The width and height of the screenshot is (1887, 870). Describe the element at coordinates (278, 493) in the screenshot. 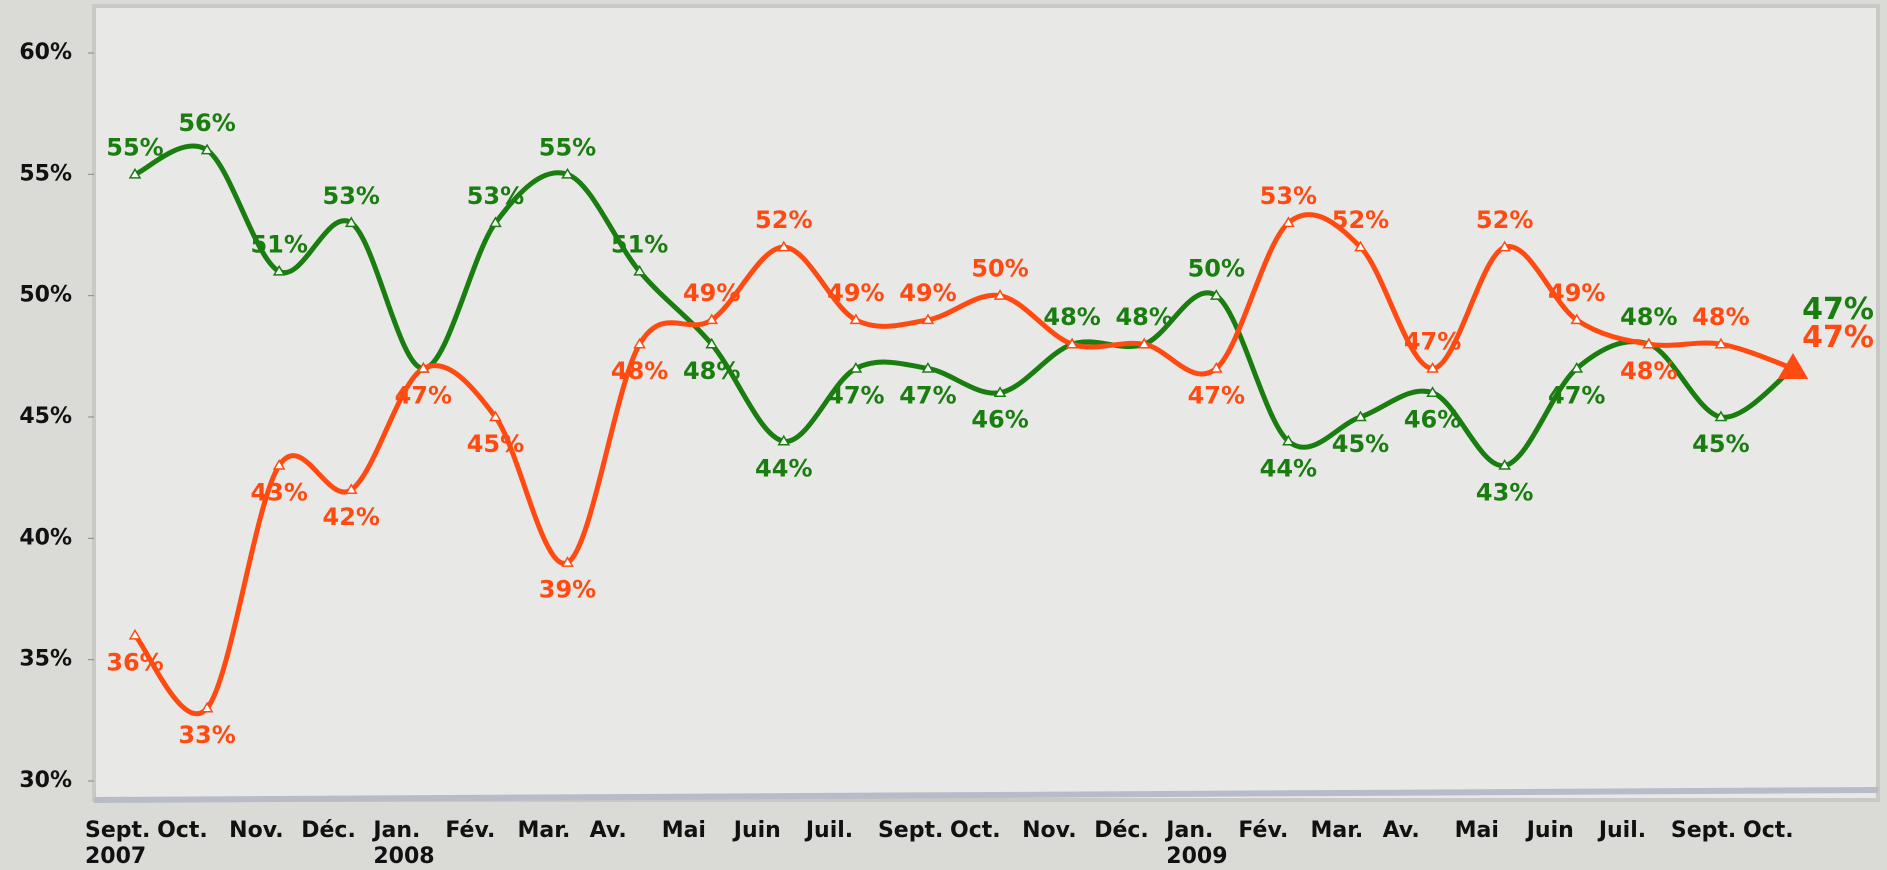

I see `data-label: 43%` at that location.